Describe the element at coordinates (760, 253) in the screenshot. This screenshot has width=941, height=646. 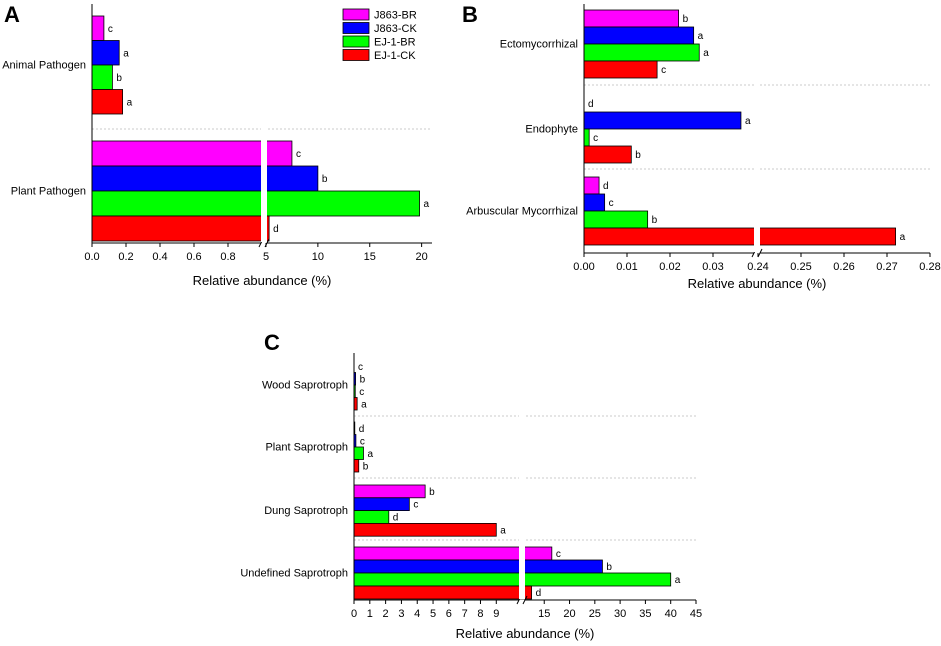
I see `panel-b-break-mark-right` at that location.